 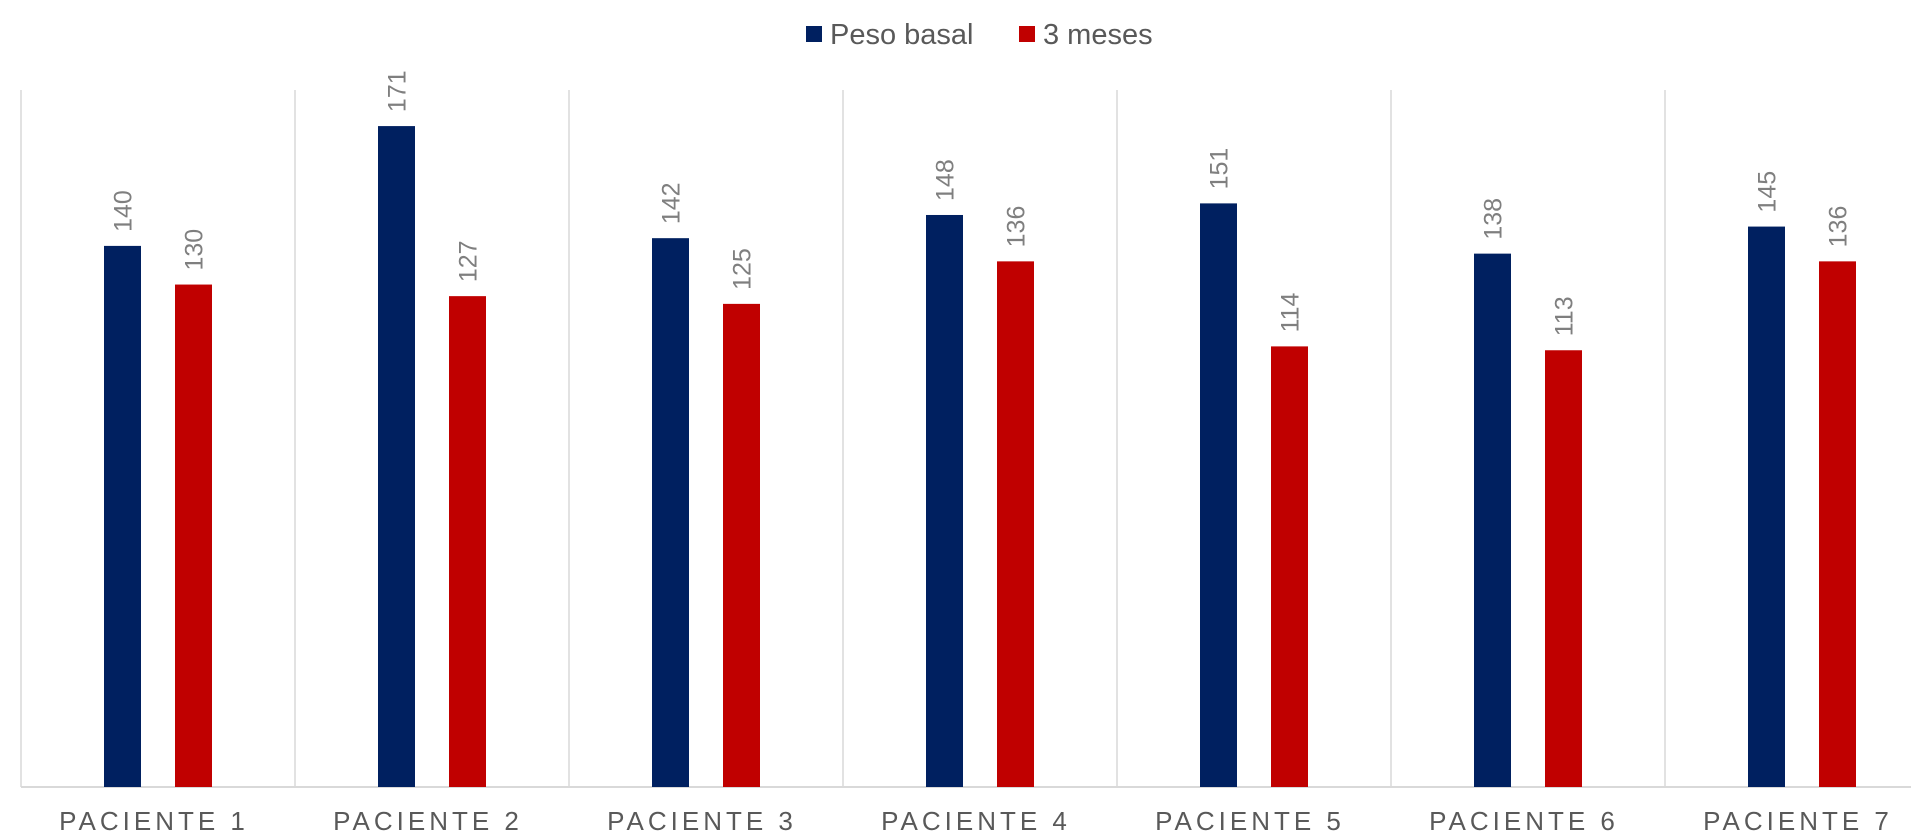 I want to click on data-label-peso-basal-paciente-3: 142, so click(x=672, y=203).